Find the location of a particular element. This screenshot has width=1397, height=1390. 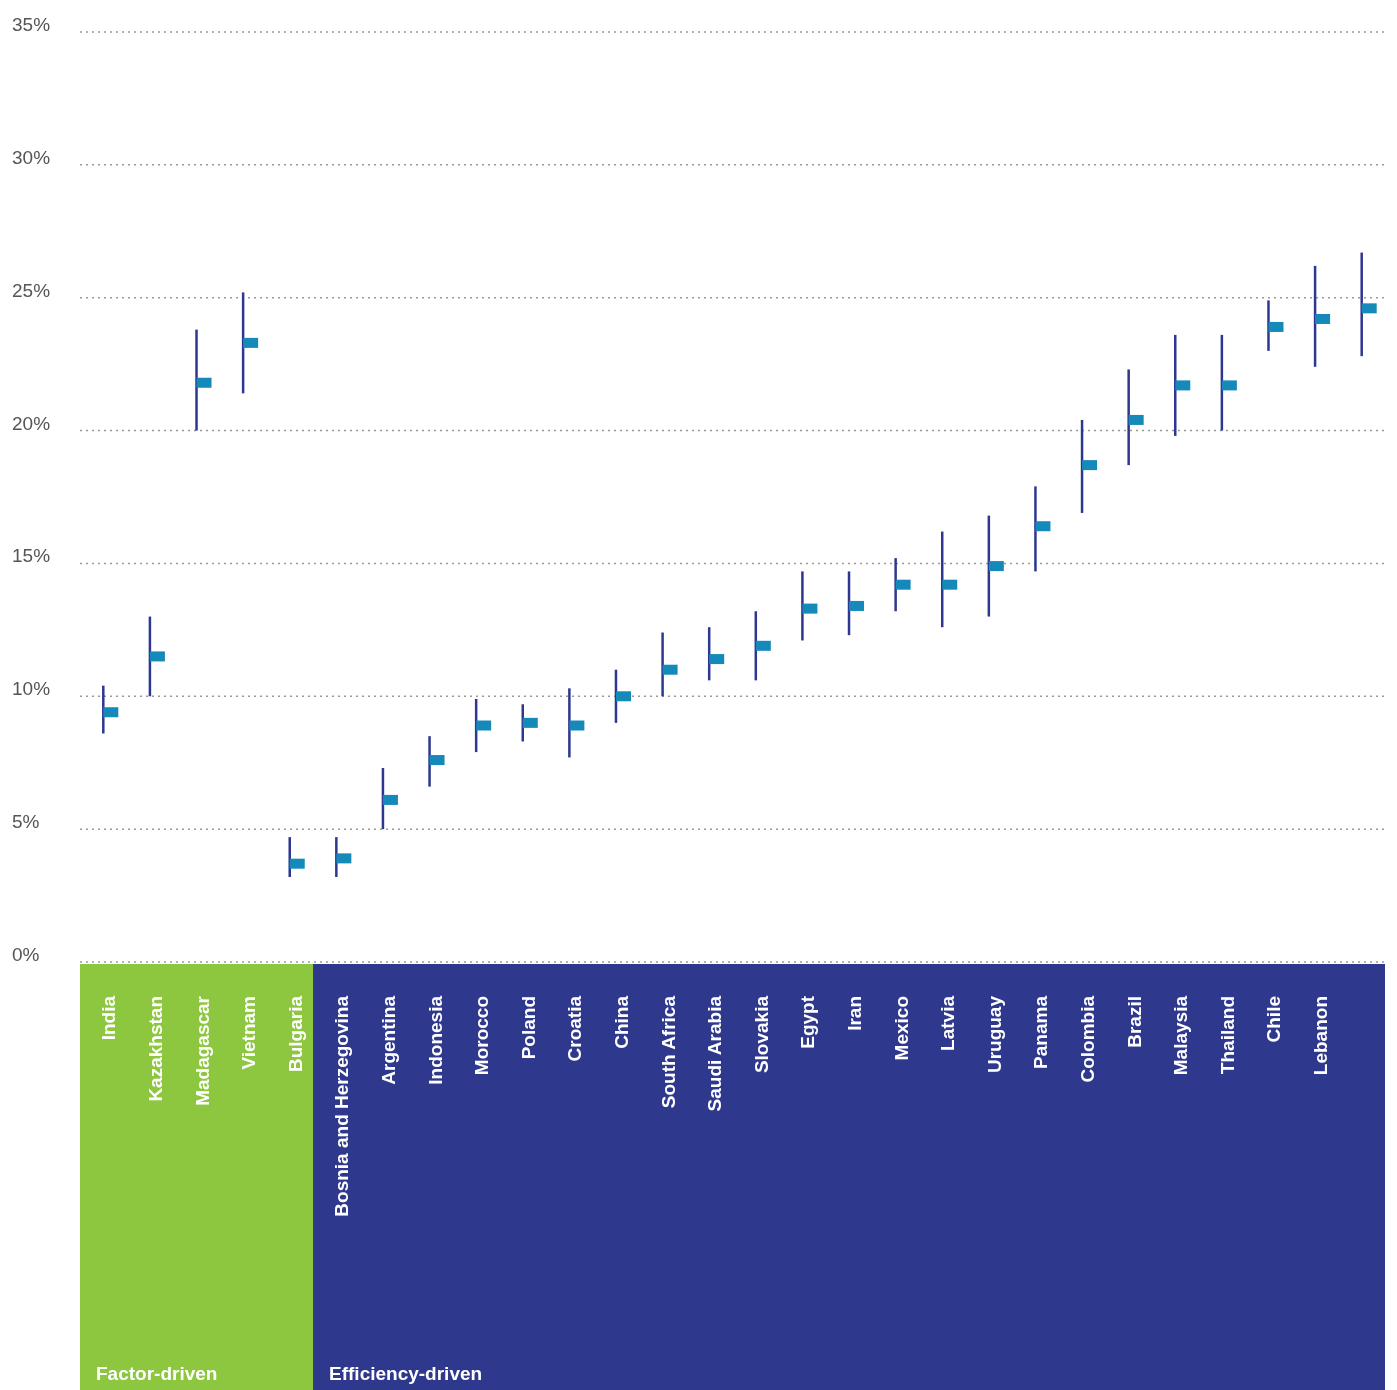

x-tick-label: Chile is located at coordinates (1274, 1019).